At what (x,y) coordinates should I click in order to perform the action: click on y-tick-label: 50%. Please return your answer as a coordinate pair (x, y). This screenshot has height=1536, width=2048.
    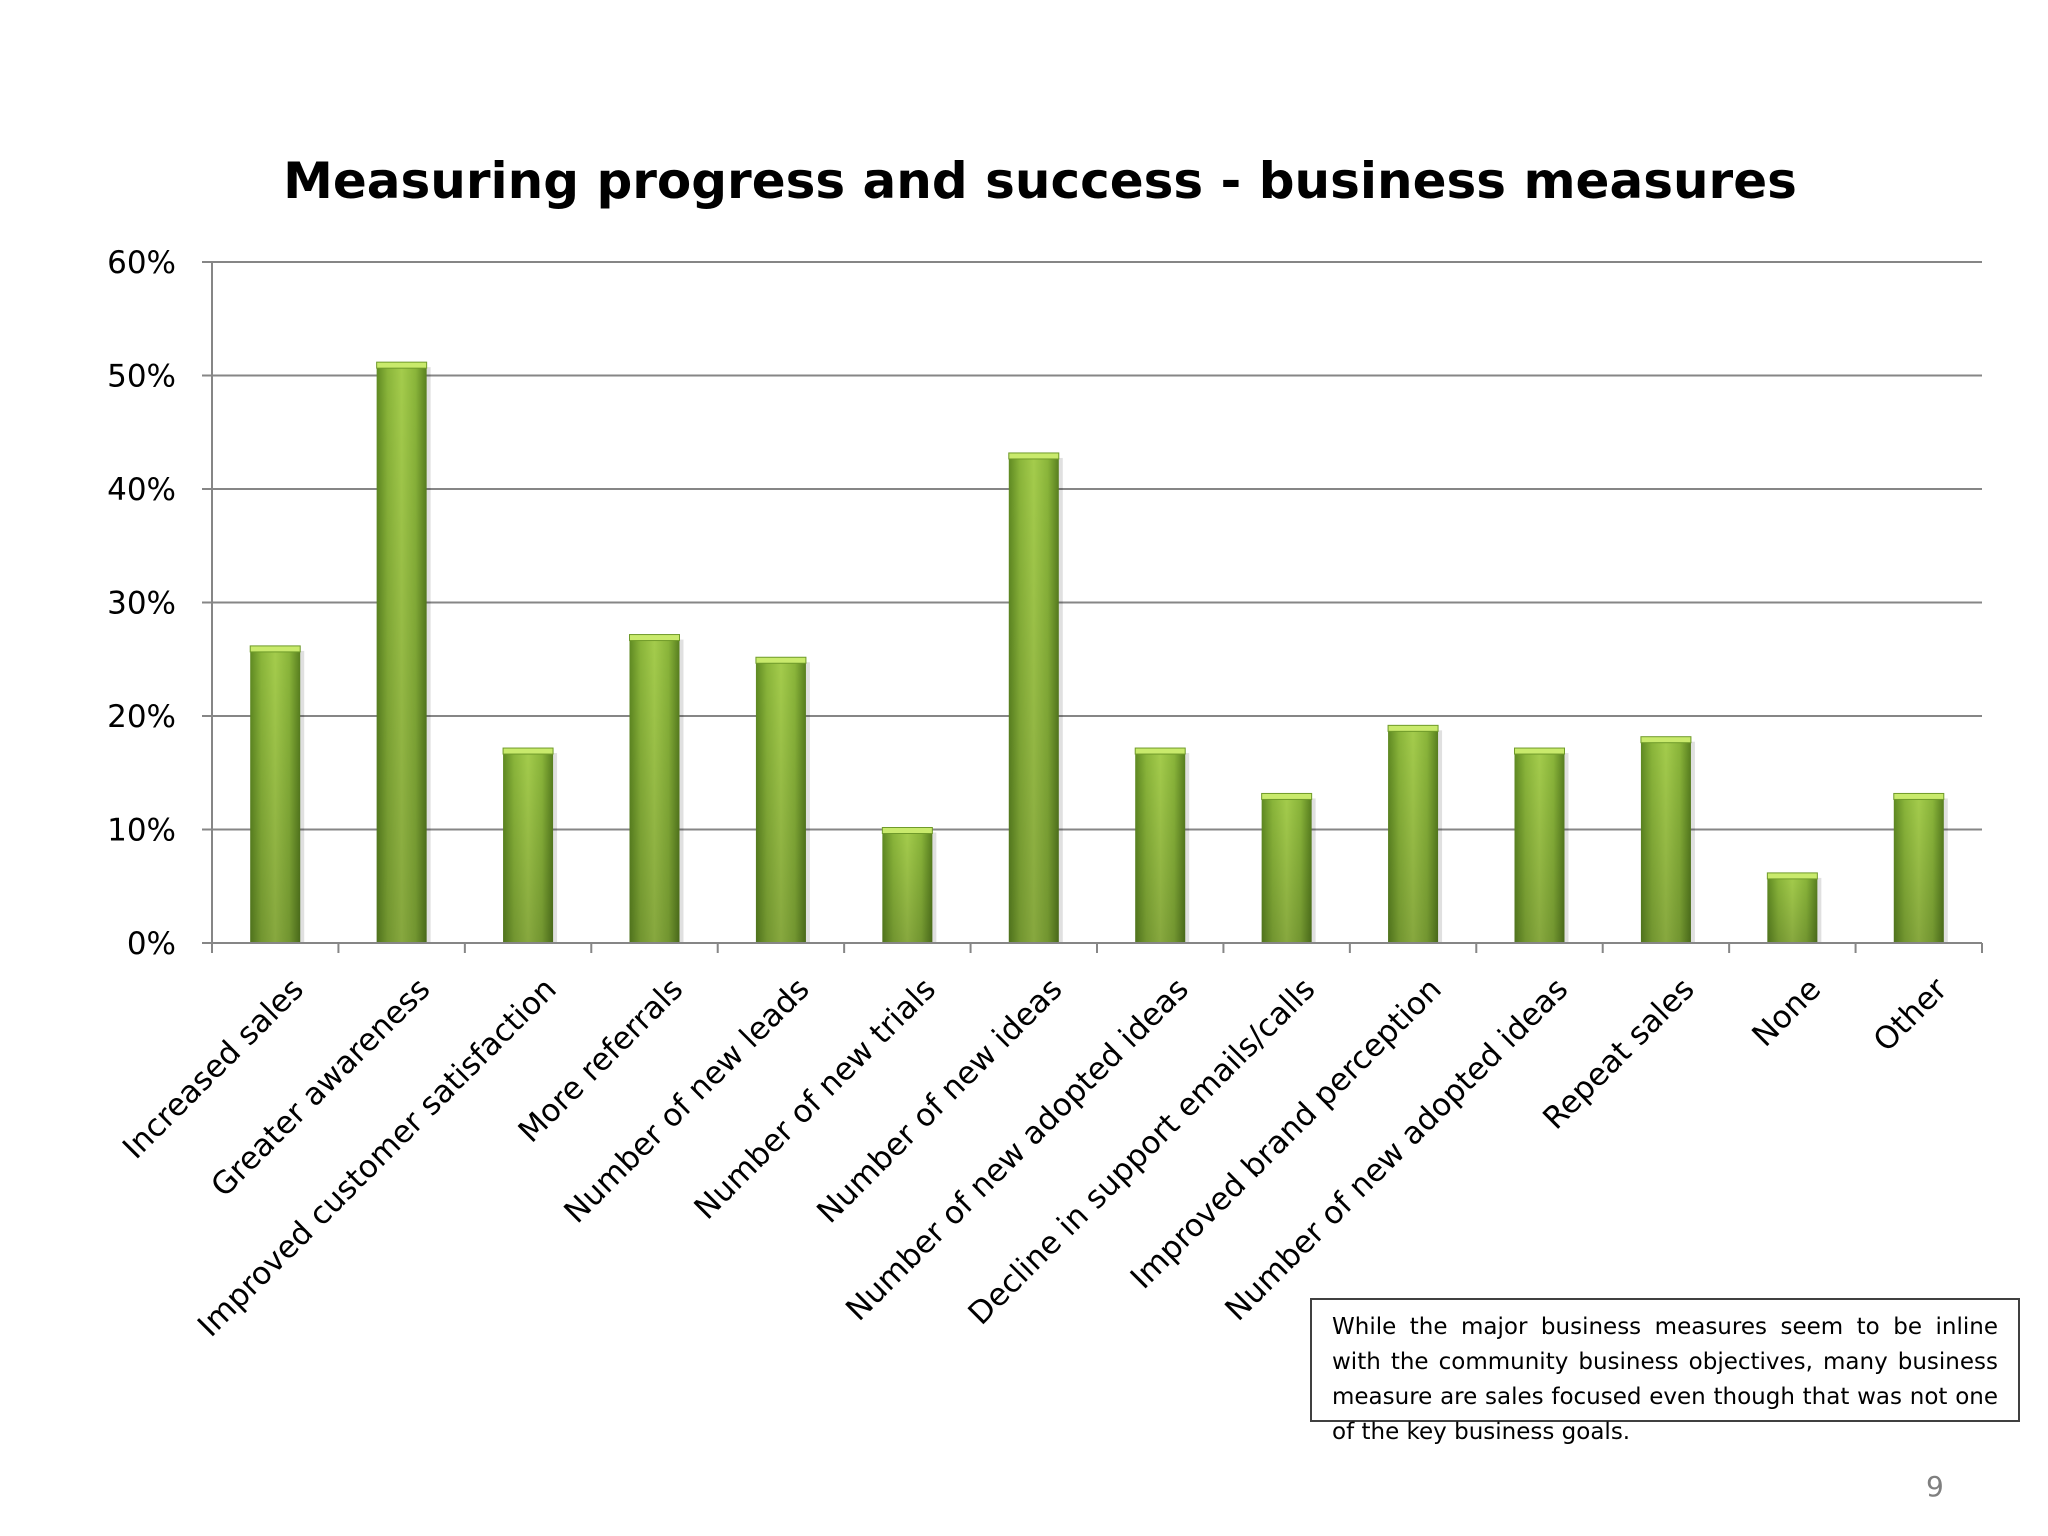
    Looking at the image, I should click on (141, 377).